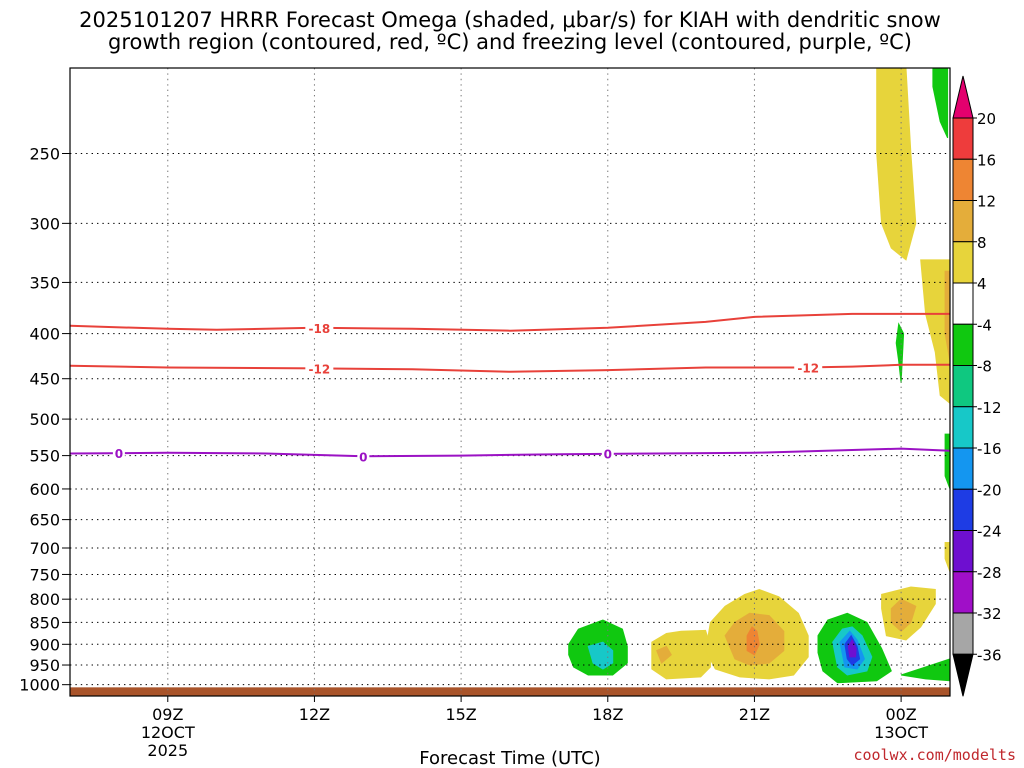 The width and height of the screenshot is (1024, 768). I want to click on colorbar-label-6: -8, so click(984, 367).